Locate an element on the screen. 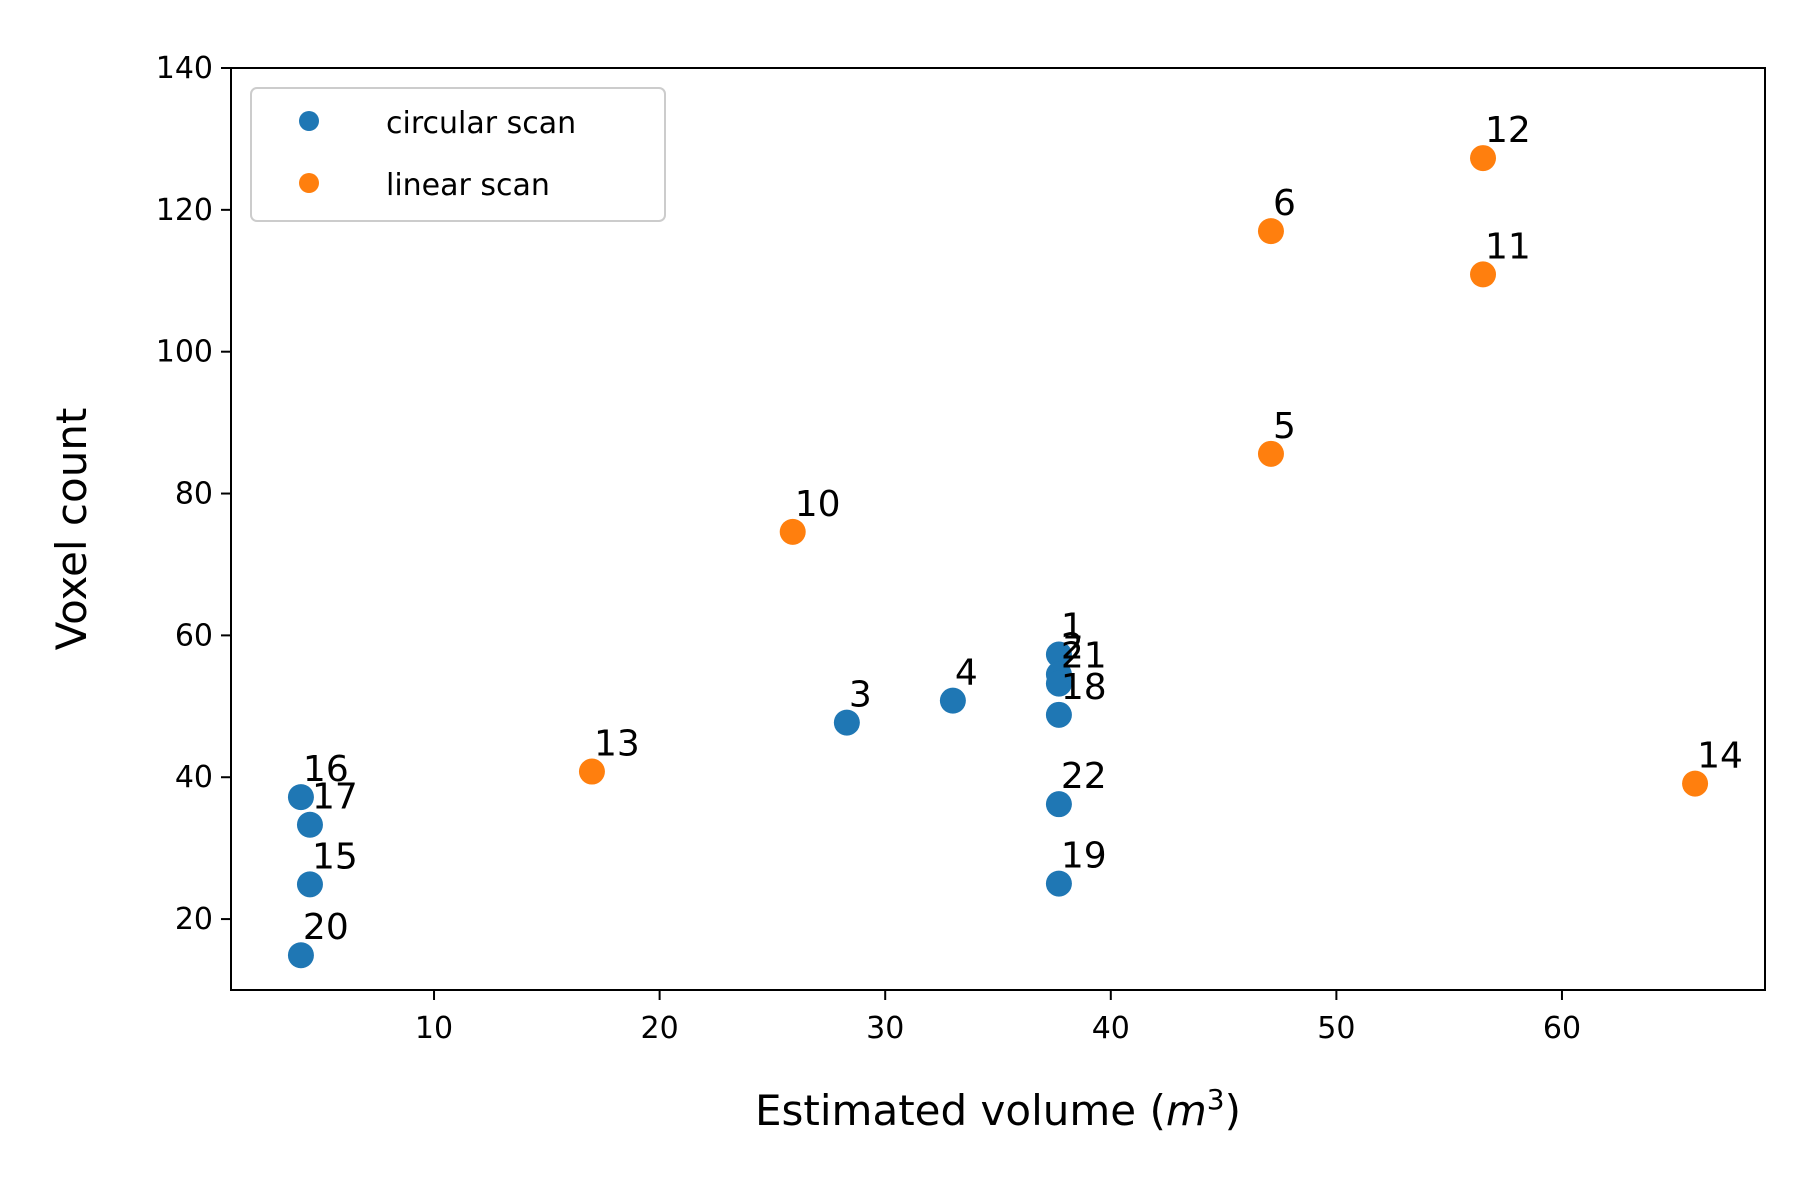 This screenshot has height=1200, width=1800. x-tick-label: 30 is located at coordinates (885, 1028).